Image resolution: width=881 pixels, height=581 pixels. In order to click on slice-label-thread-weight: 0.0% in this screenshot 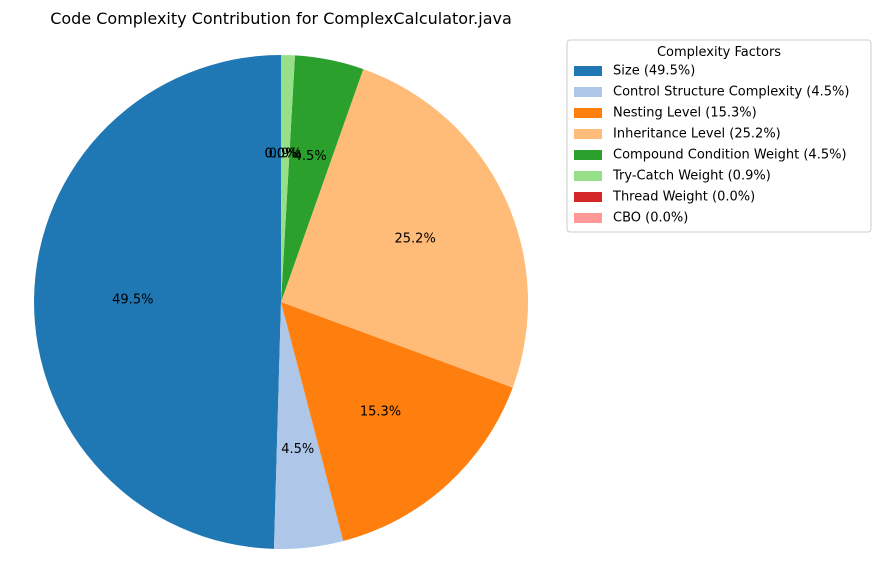, I will do `click(280, 153)`.